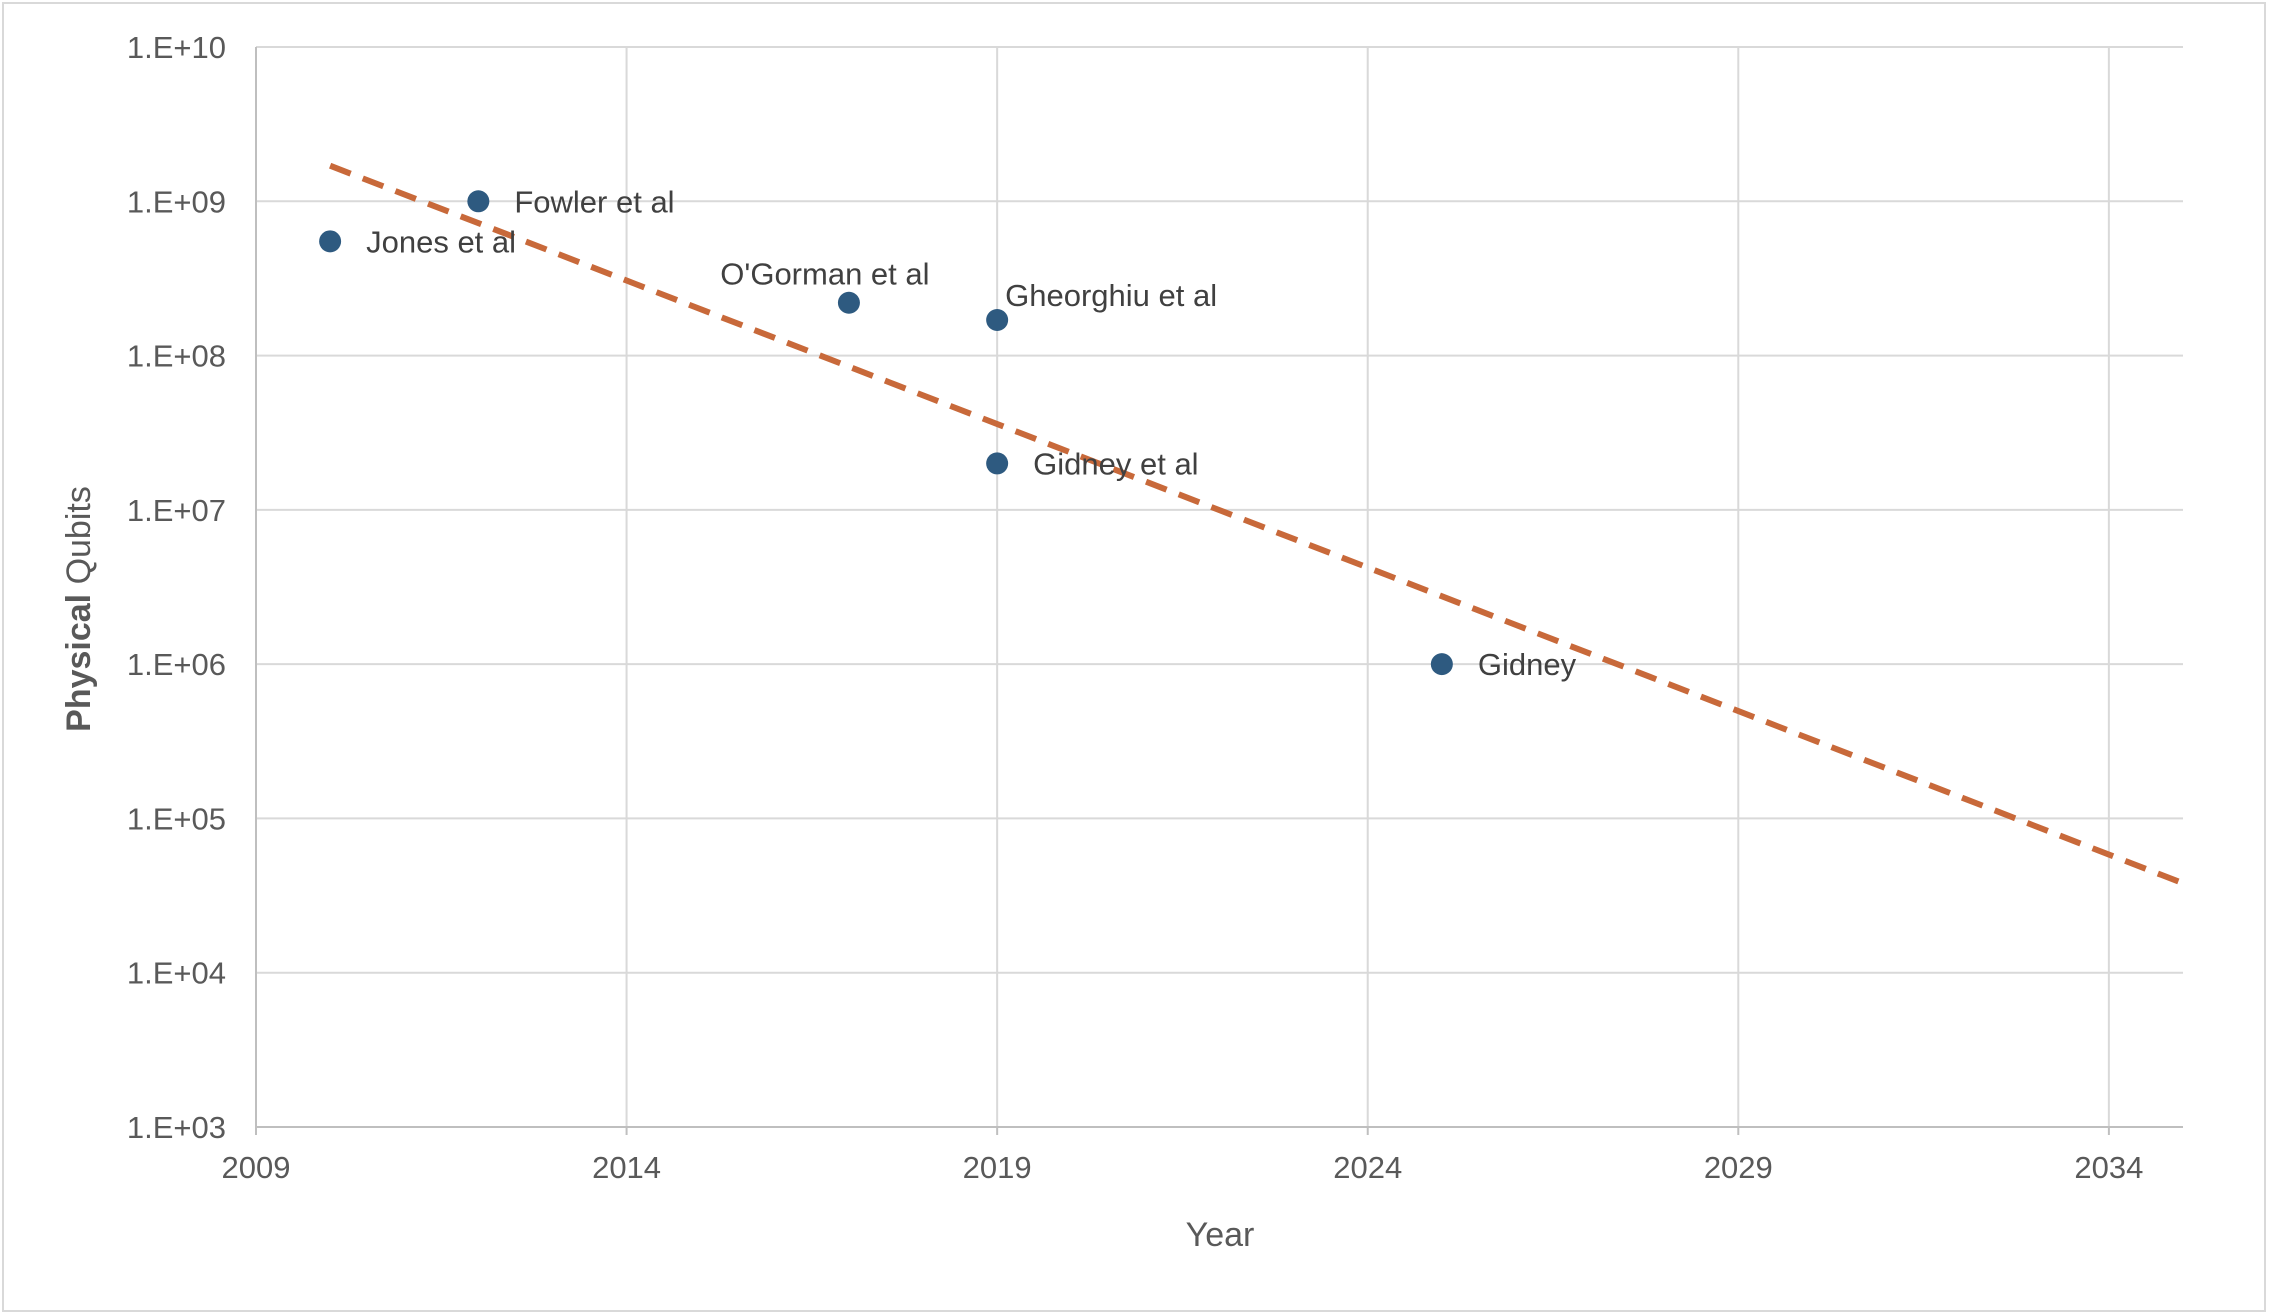 Image resolution: width=2270 pixels, height=1316 pixels. Describe the element at coordinates (441, 241) in the screenshot. I see `point-label: Jones et al` at that location.